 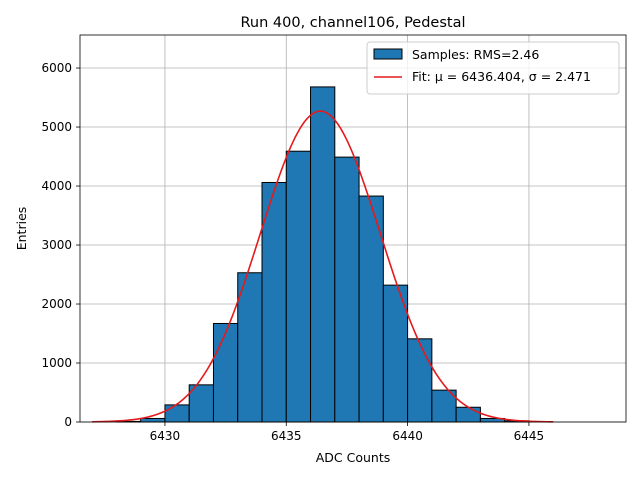 What do you see at coordinates (56, 186) in the screenshot?
I see `y-tick-label: 4000` at bounding box center [56, 186].